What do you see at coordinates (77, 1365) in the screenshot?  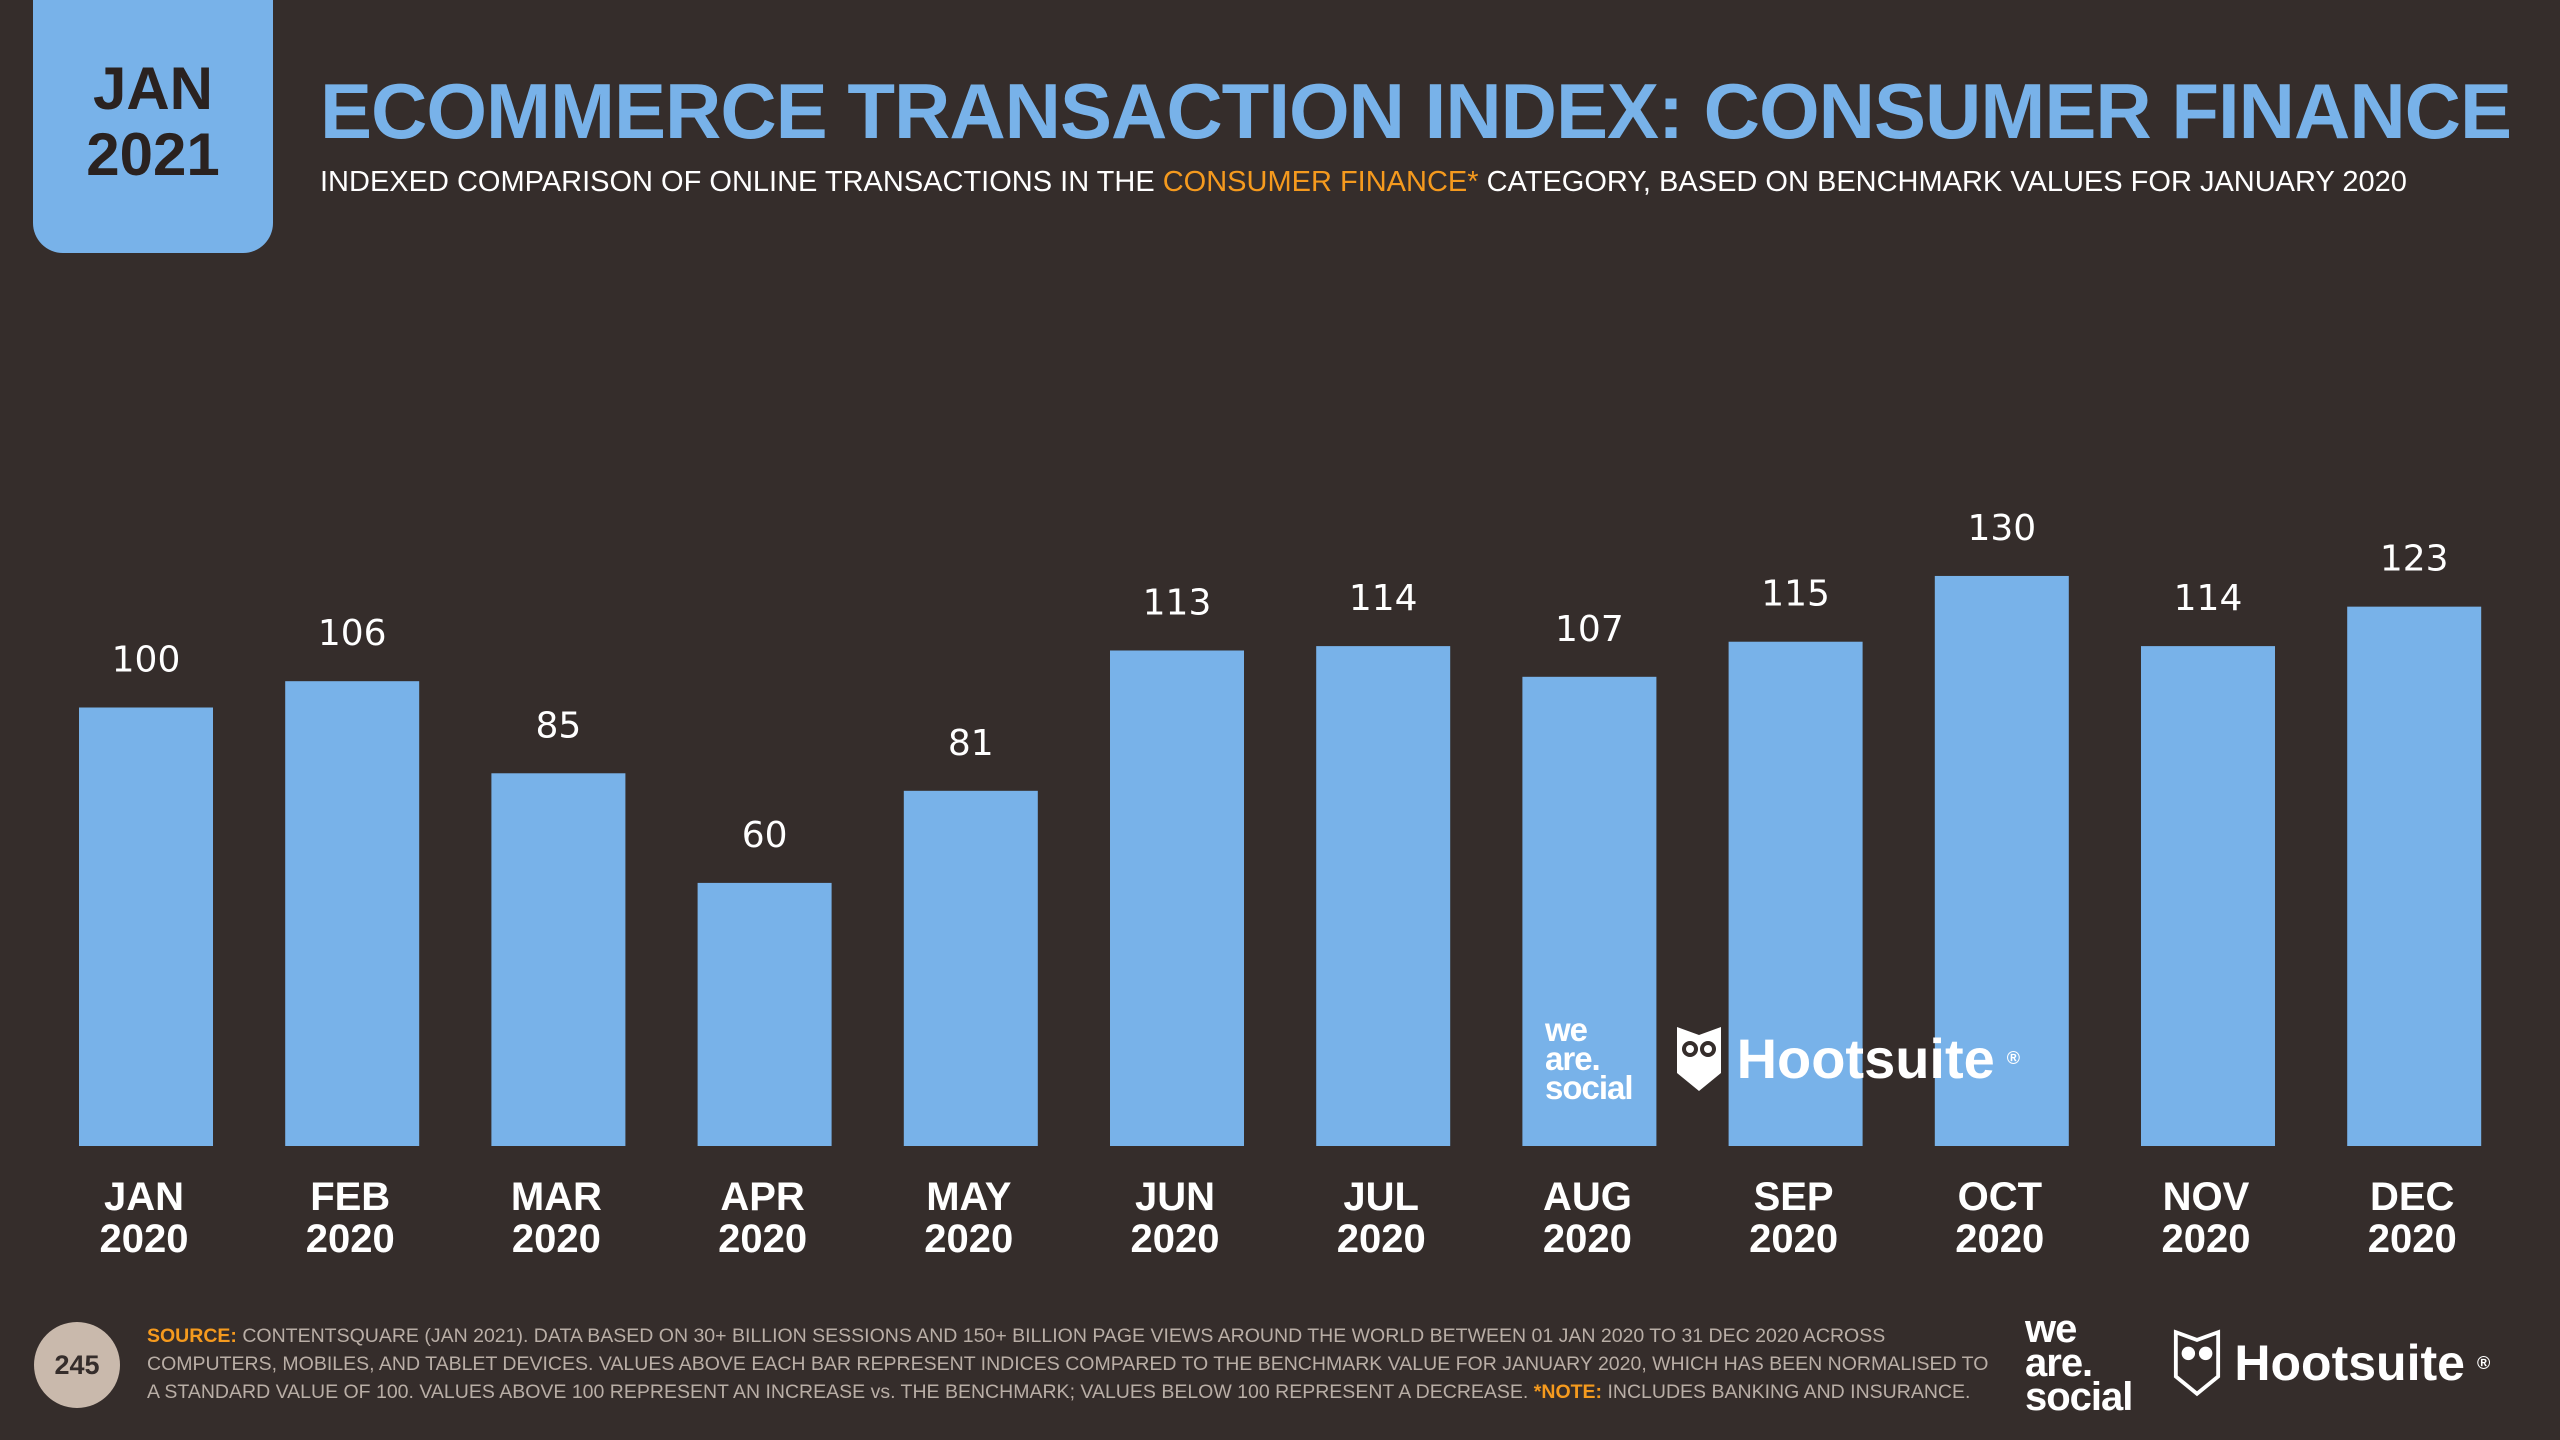 I see `page-number: 245` at bounding box center [77, 1365].